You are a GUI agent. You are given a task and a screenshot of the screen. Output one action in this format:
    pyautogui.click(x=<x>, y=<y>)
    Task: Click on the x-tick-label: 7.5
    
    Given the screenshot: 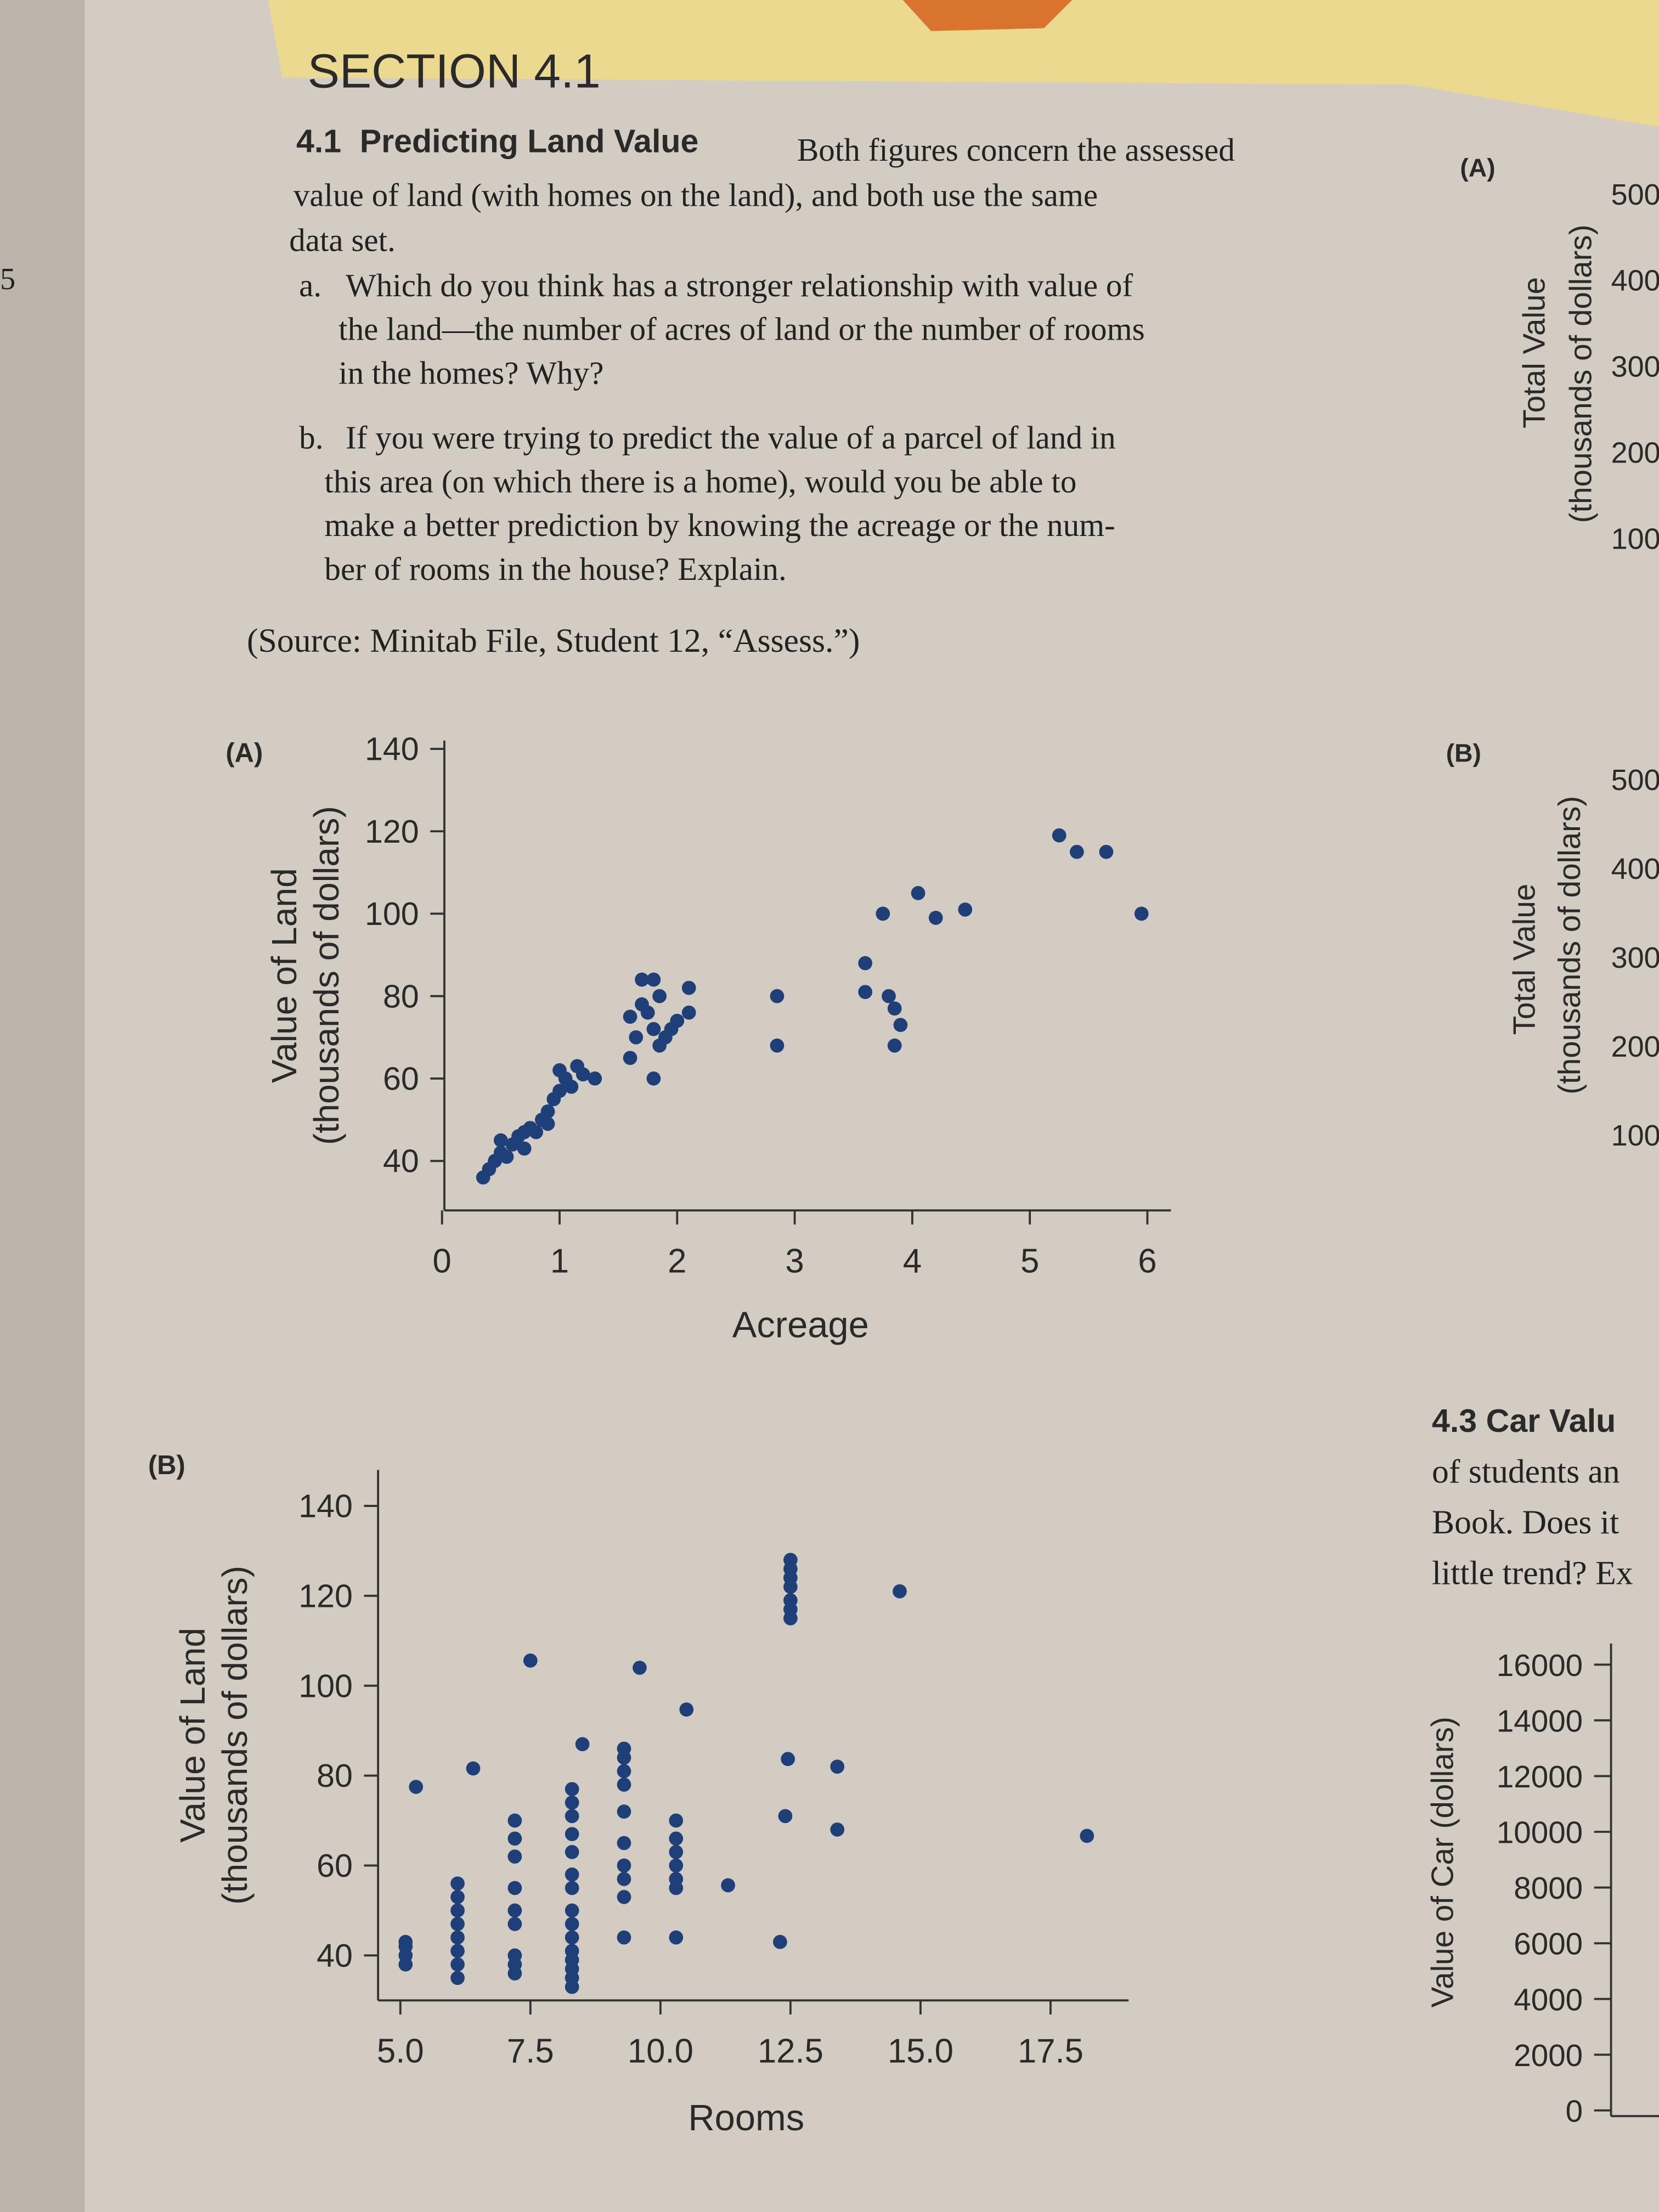 What is the action you would take?
    pyautogui.click(x=531, y=2051)
    